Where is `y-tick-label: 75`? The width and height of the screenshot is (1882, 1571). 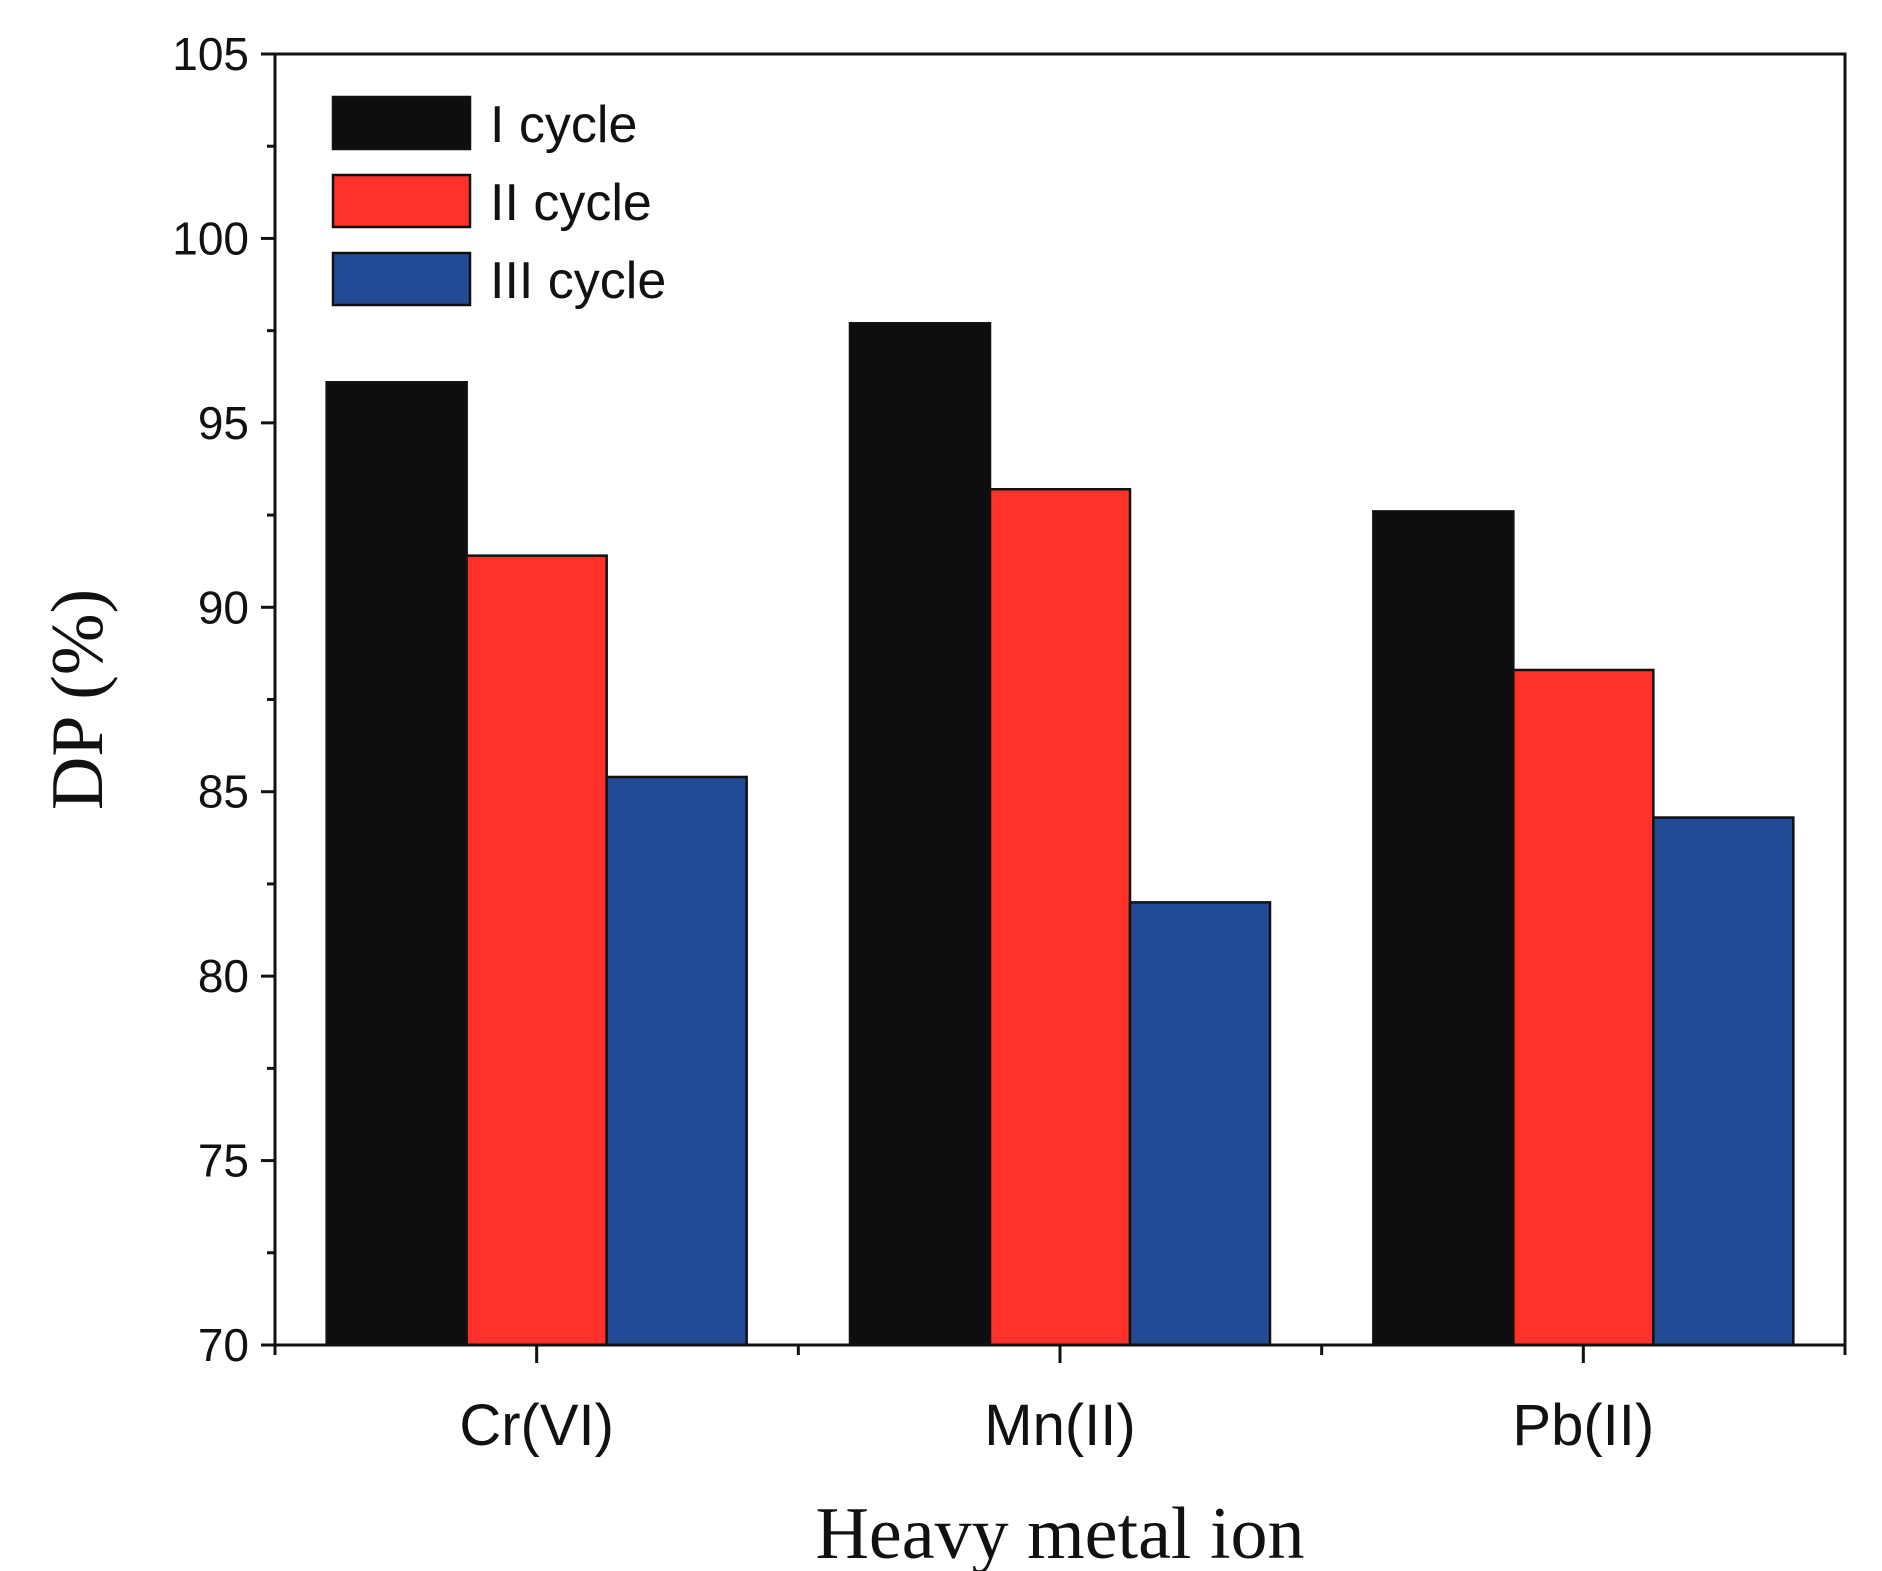
y-tick-label: 75 is located at coordinates (223, 1161).